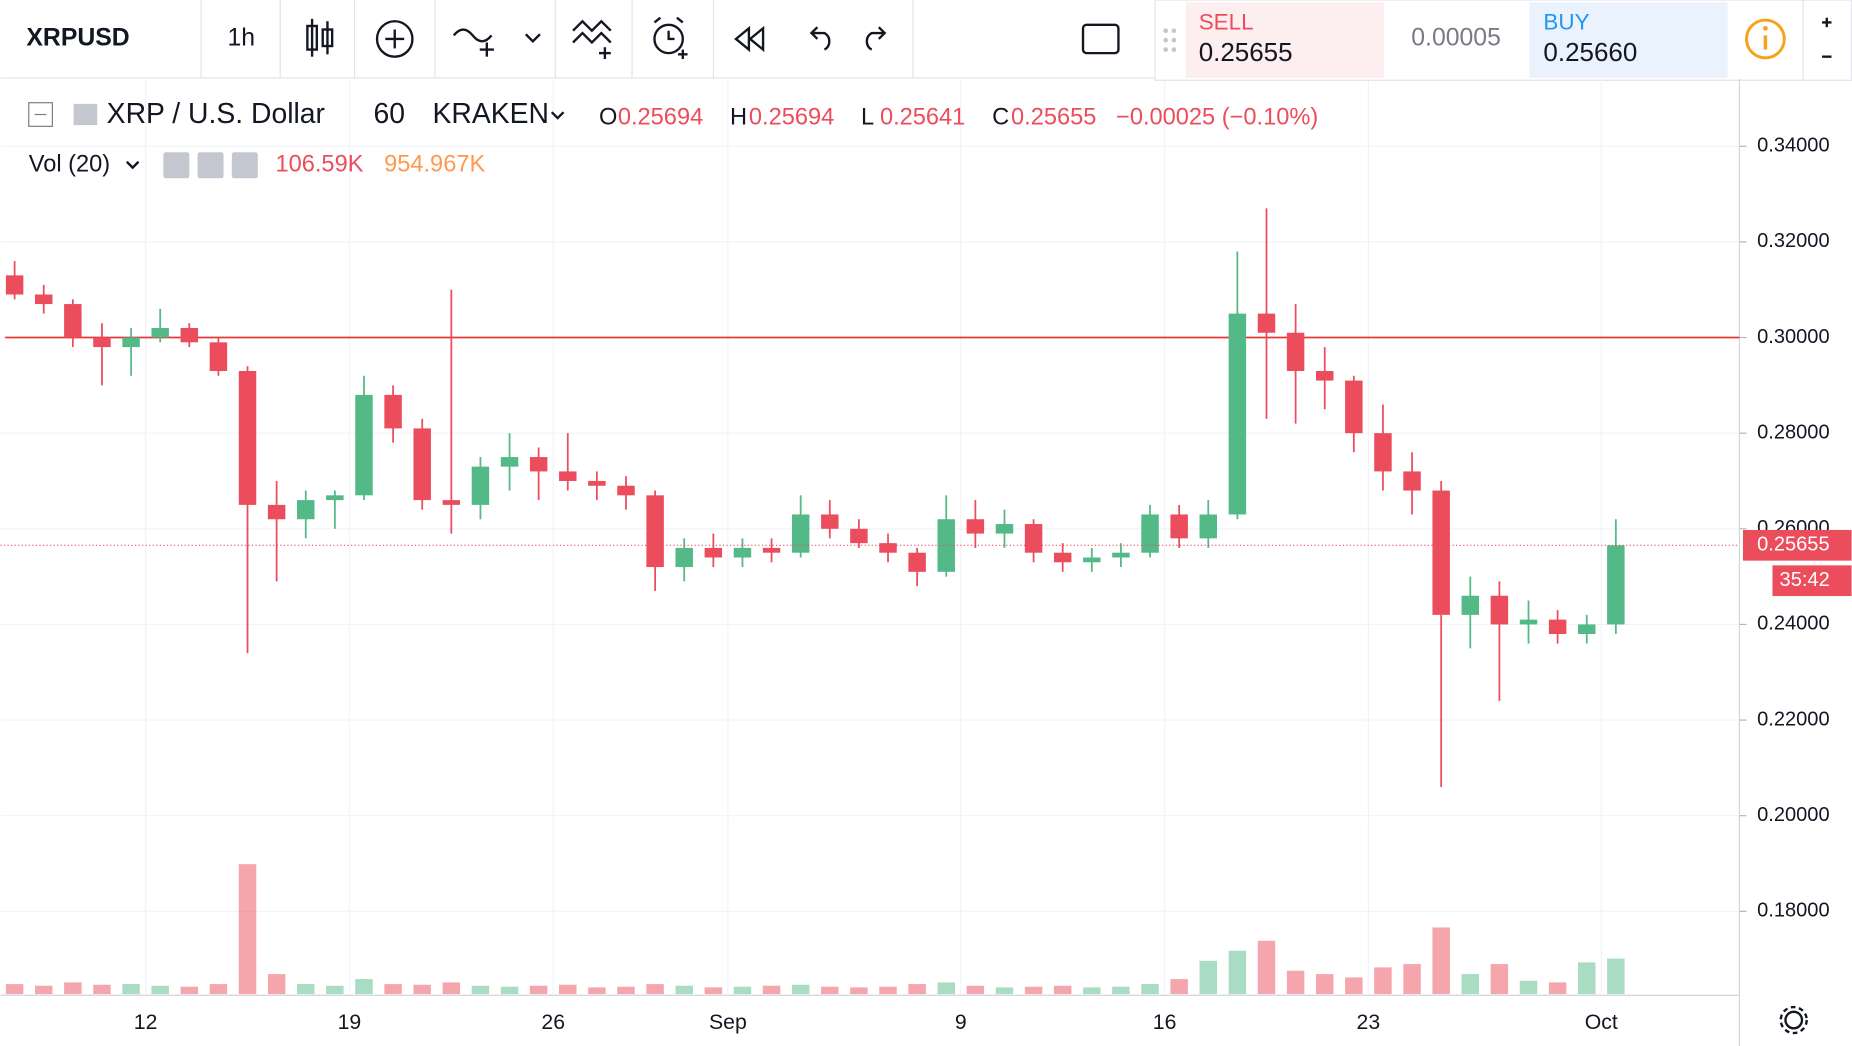 Image resolution: width=1852 pixels, height=1046 pixels. I want to click on interval: 1h, so click(241, 38).